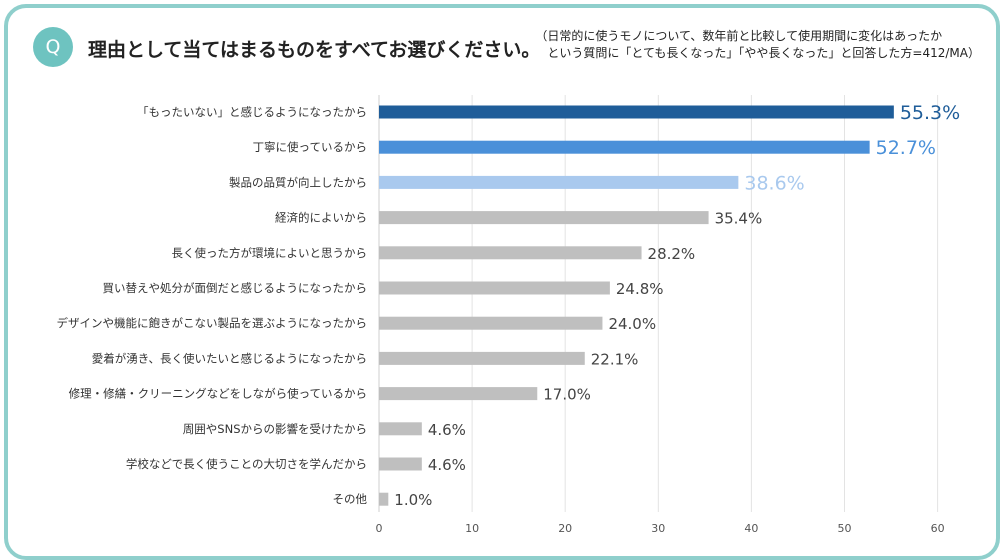  What do you see at coordinates (235, 288) in the screenshot?
I see `category-label: 買い替えや処分が面倒だと感じるようになったから` at bounding box center [235, 288].